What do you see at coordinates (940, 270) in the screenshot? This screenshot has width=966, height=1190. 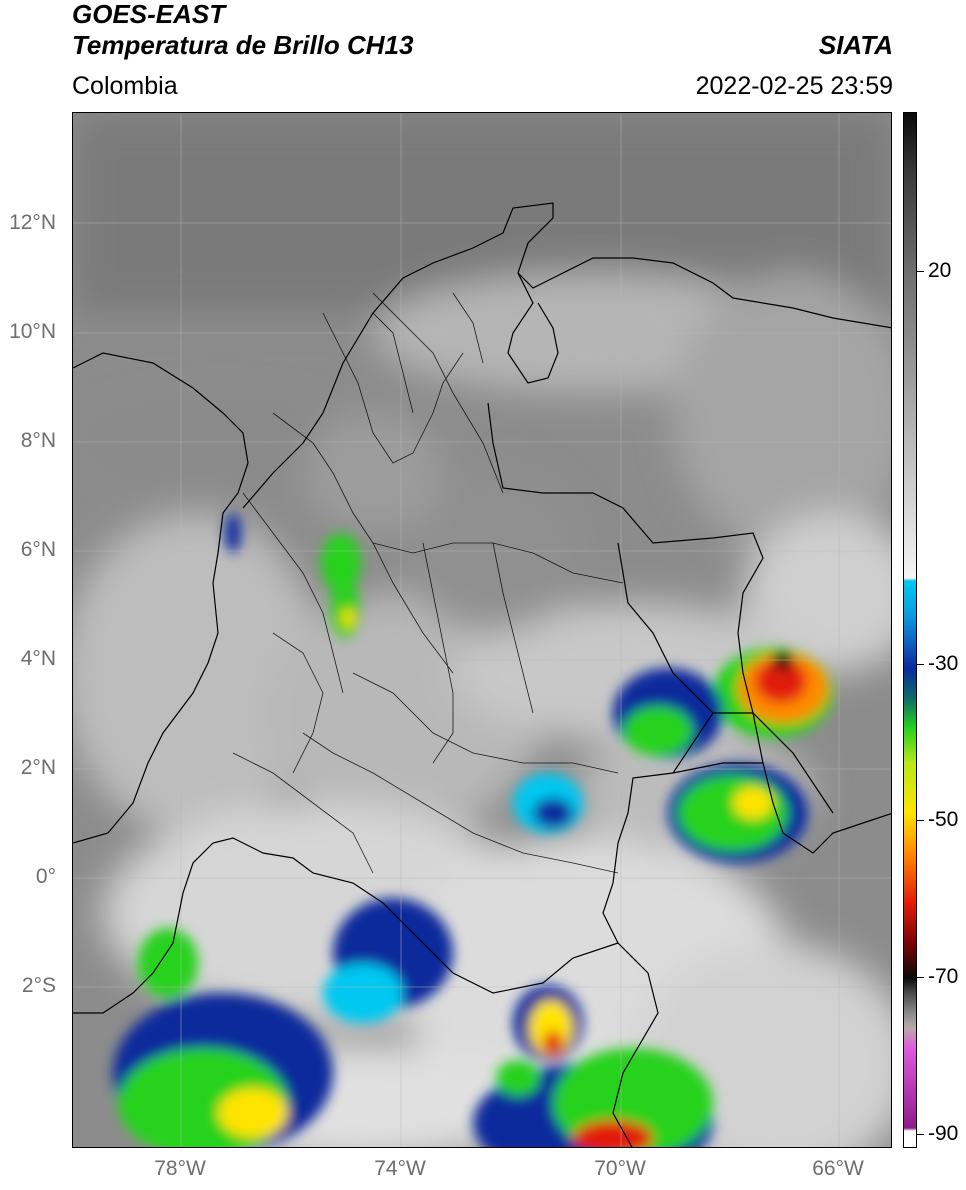 I see `colorbar-label-20: 20` at bounding box center [940, 270].